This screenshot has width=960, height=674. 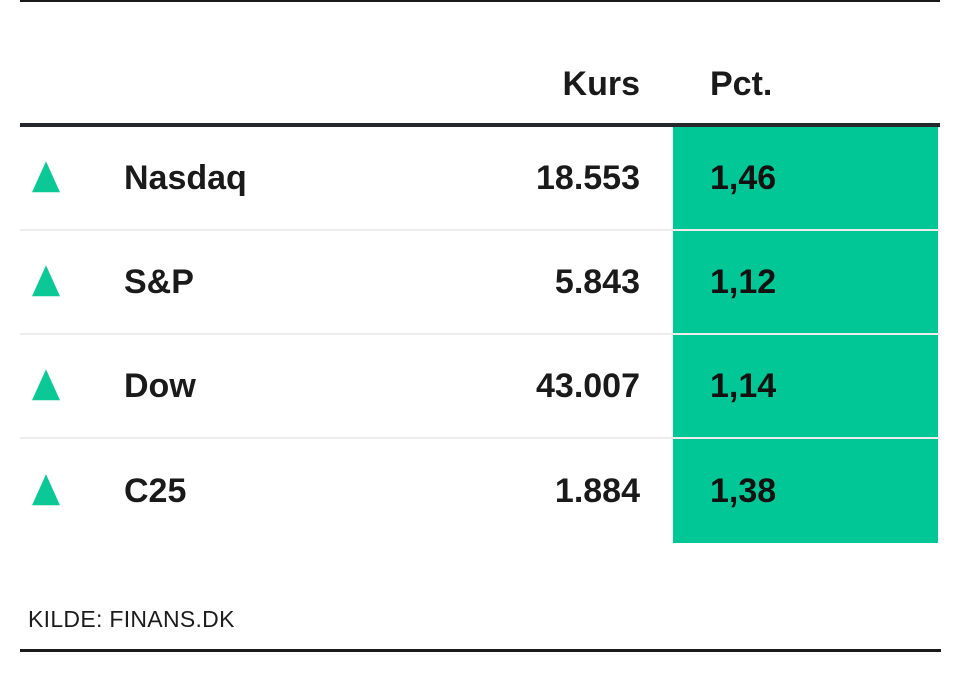 I want to click on column-header-kurs: Kurs, so click(x=601, y=84).